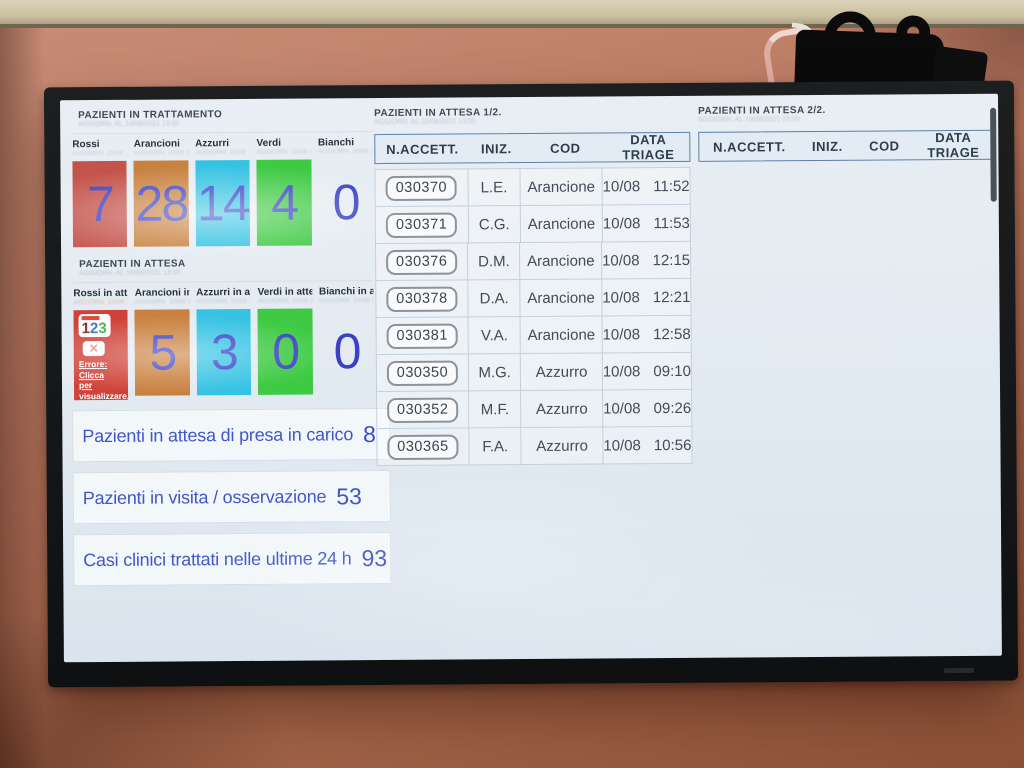 The width and height of the screenshot is (1024, 768). What do you see at coordinates (993, 154) in the screenshot?
I see `scrollbar-thumb` at bounding box center [993, 154].